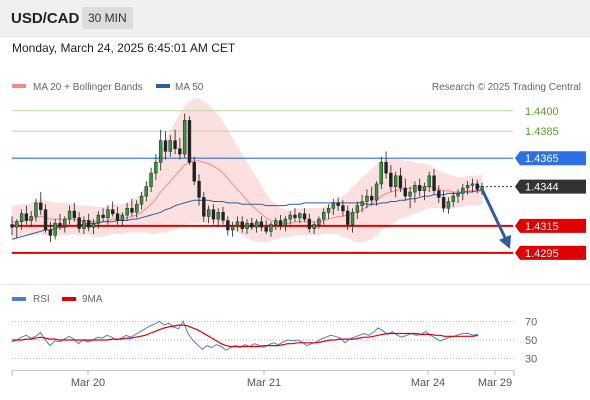 This screenshot has width=590, height=400. Describe the element at coordinates (41, 299) in the screenshot. I see `rsi-legend-label: RSI` at that location.